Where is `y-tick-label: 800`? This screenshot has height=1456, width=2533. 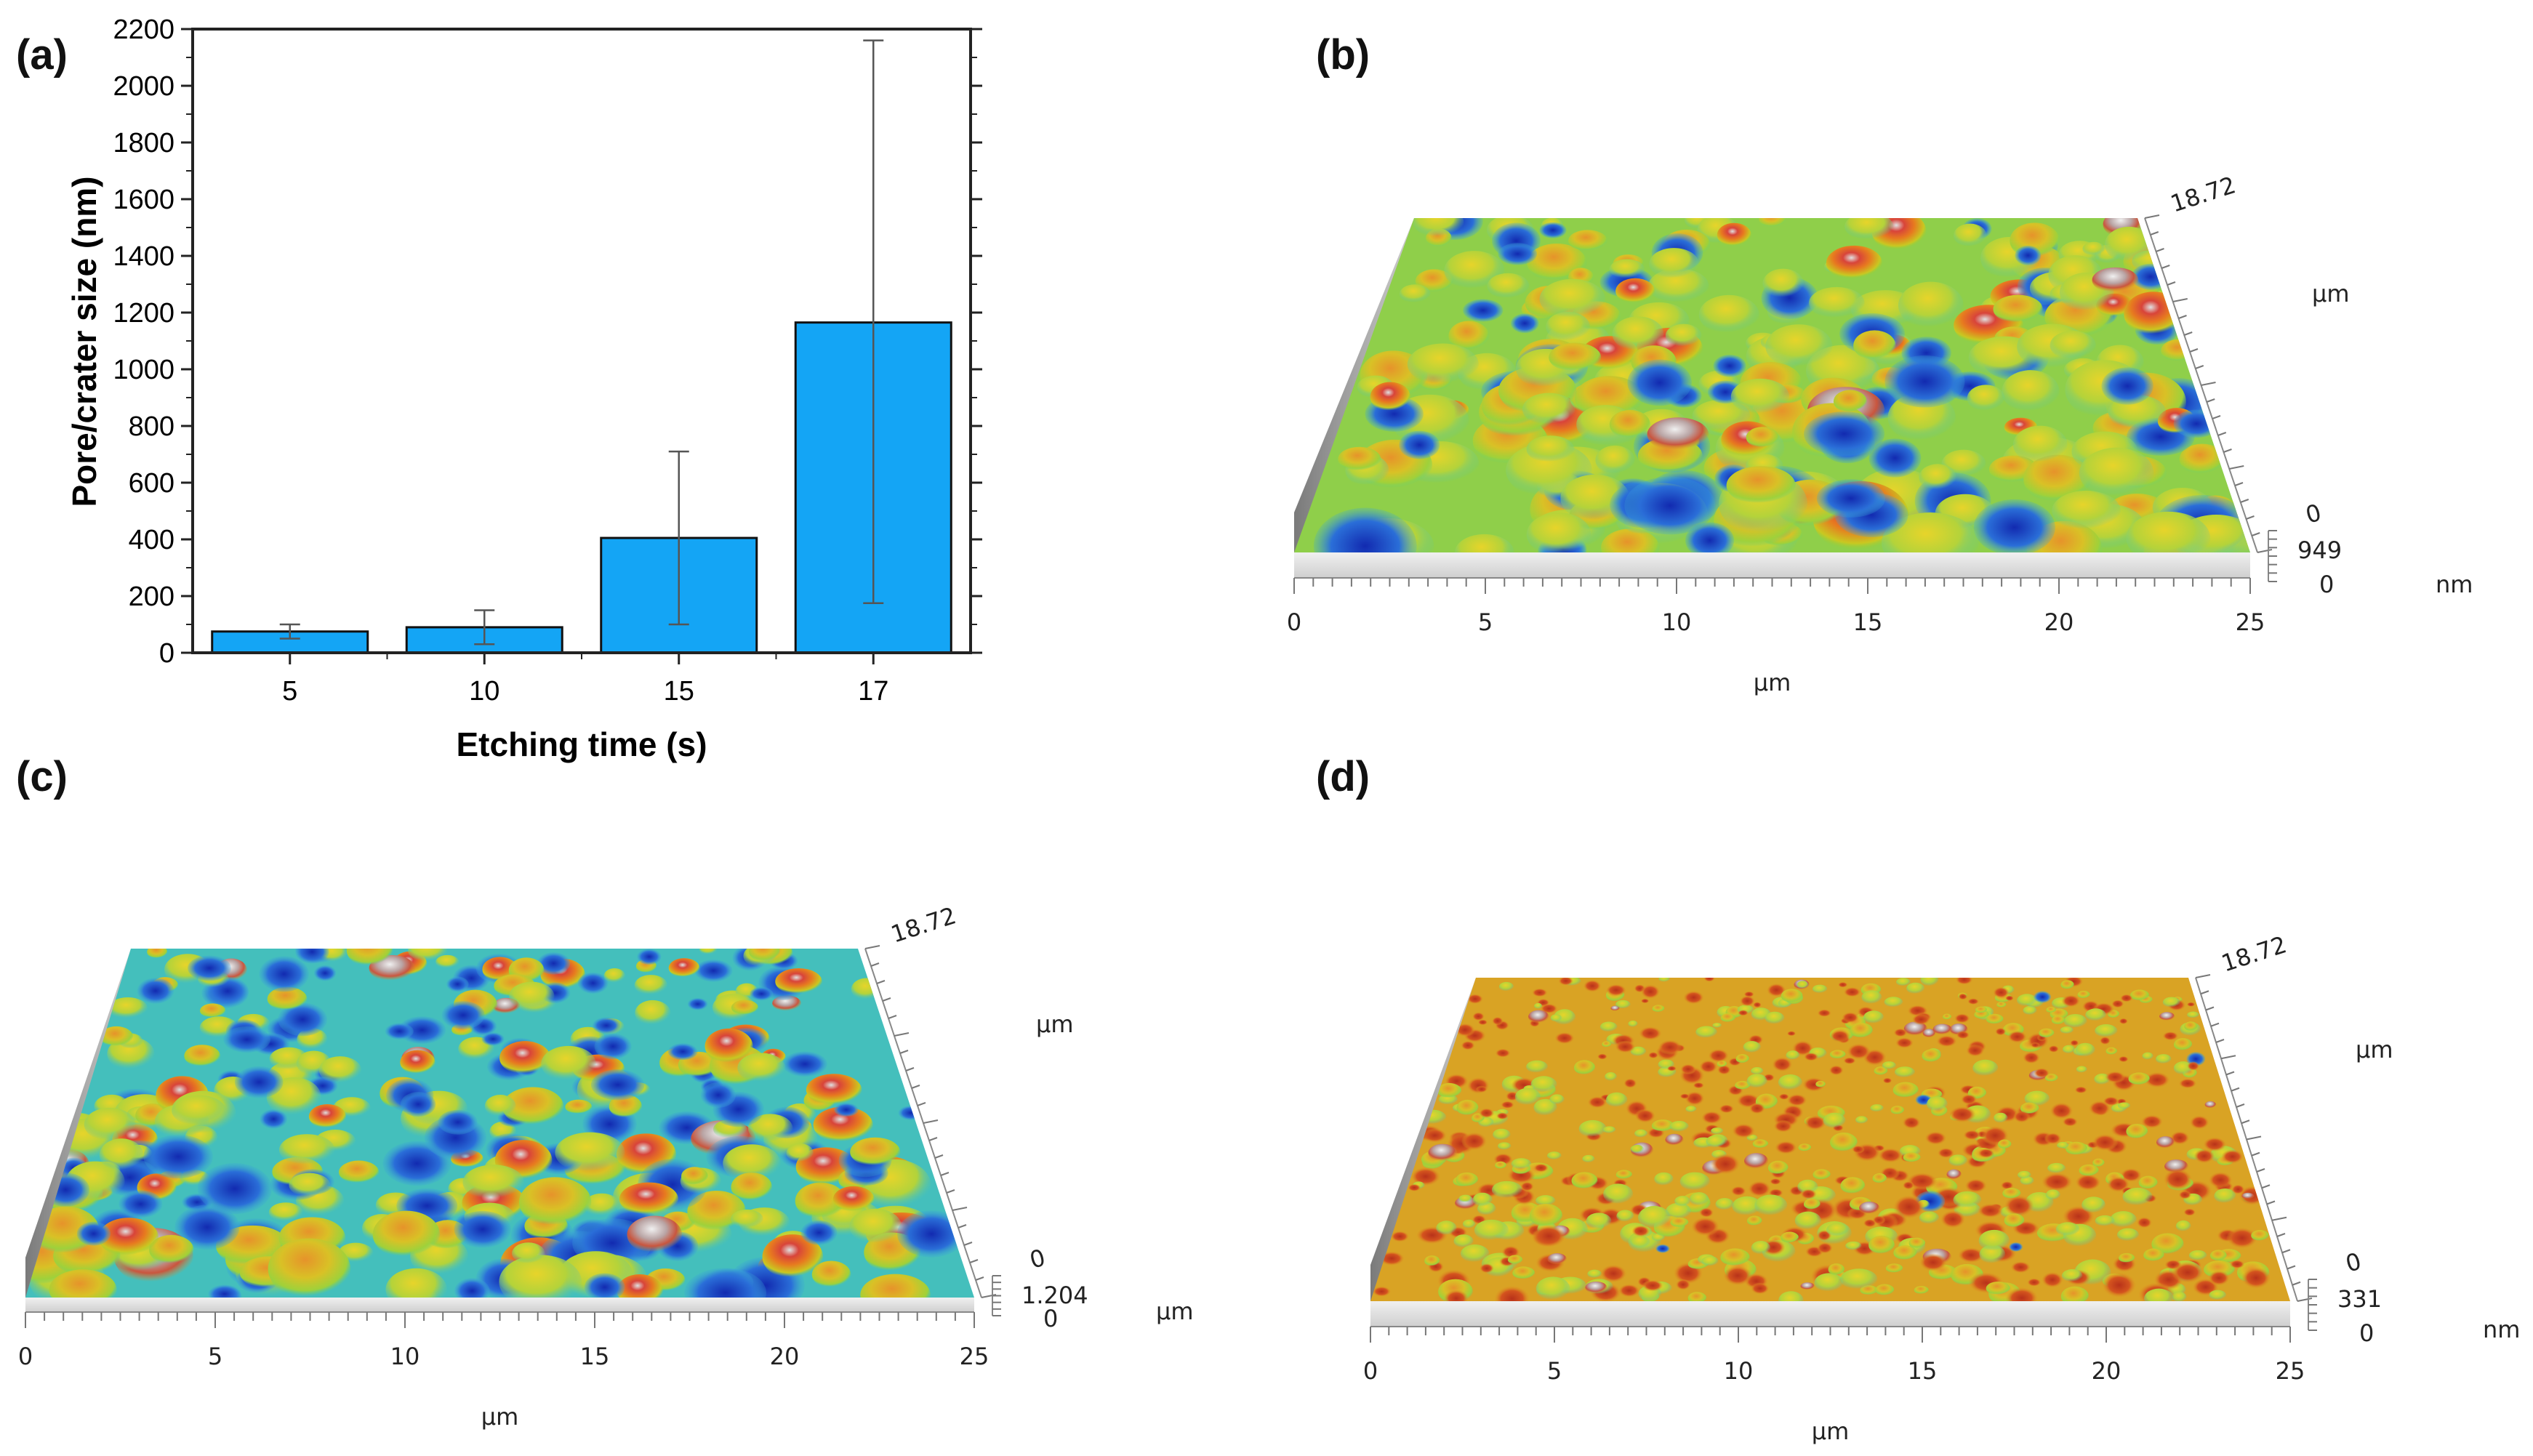
y-tick-label: 800 is located at coordinates (151, 426).